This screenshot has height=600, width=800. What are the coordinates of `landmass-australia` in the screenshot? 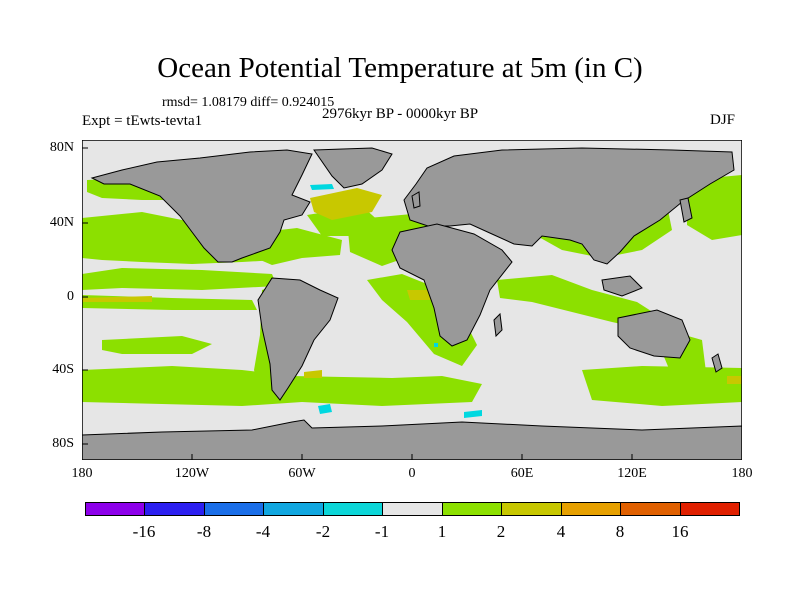 It's located at (654, 334).